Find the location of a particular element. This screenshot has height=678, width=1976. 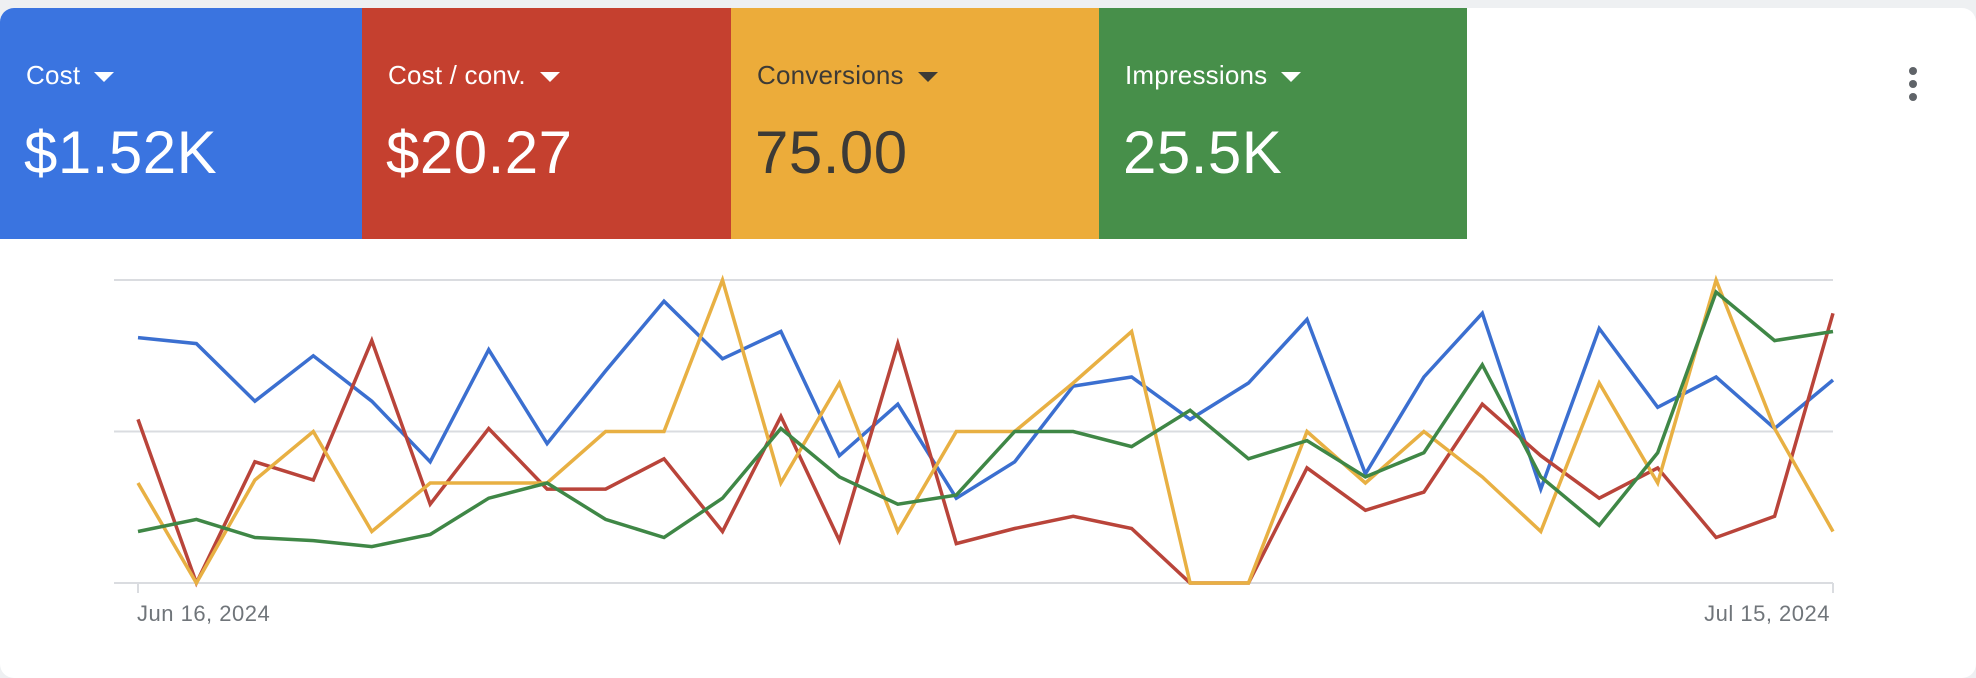

metric-label: Impressions is located at coordinates (1196, 75).